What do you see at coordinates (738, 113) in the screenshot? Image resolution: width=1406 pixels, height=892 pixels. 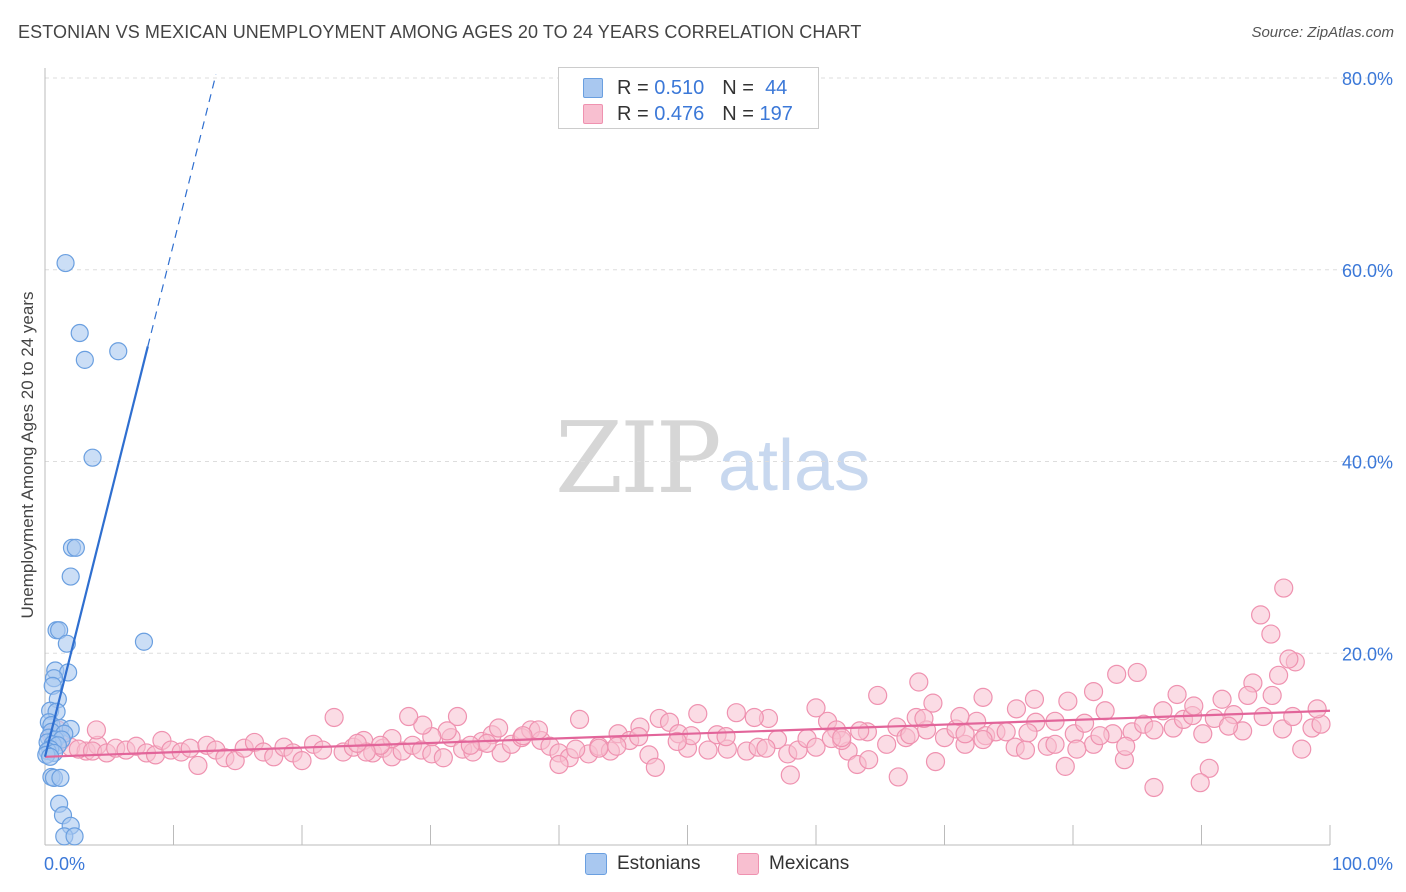 I see `mexicans-n-label: N =` at bounding box center [738, 113].